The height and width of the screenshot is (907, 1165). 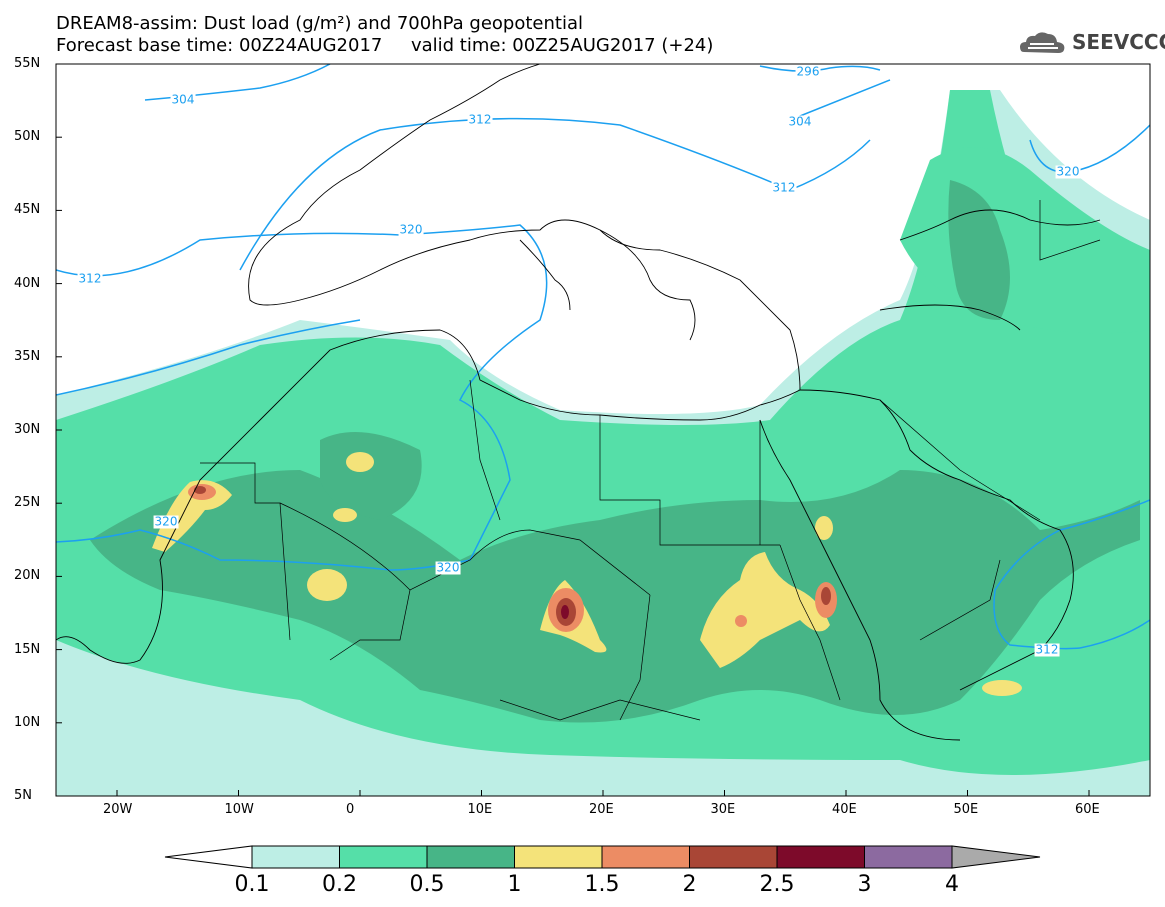 I want to click on dust-level-1-g, so click(x=1002, y=688).